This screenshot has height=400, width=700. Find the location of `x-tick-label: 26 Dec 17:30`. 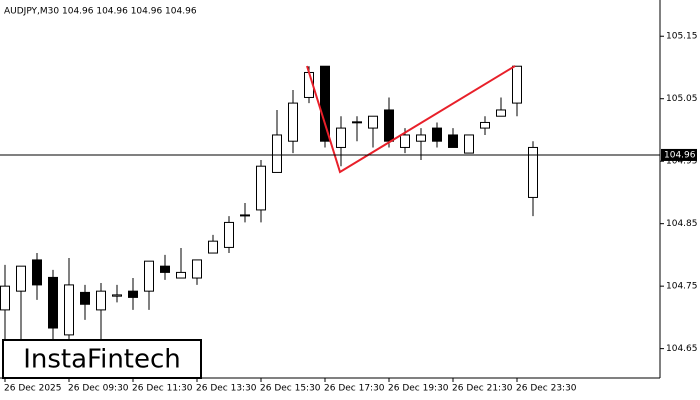

x-tick-label: 26 Dec 17:30 is located at coordinates (354, 389).